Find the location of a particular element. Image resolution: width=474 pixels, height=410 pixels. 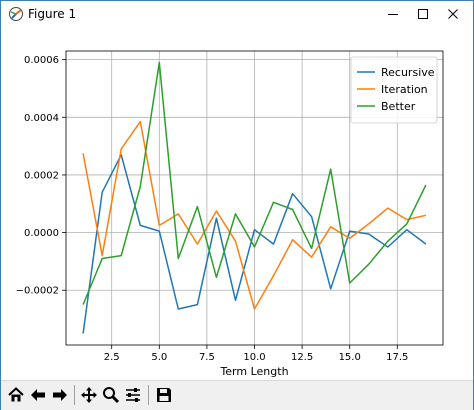

x-tick-label: 10.0 is located at coordinates (254, 357).